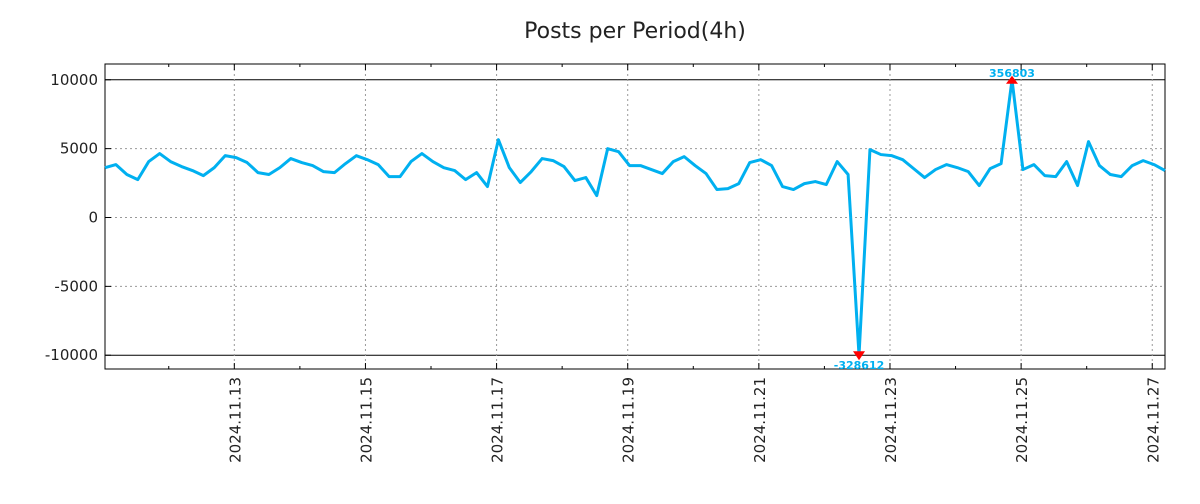 The width and height of the screenshot is (1200, 504). I want to click on x-tick-label: 2024.11.21, so click(760, 420).